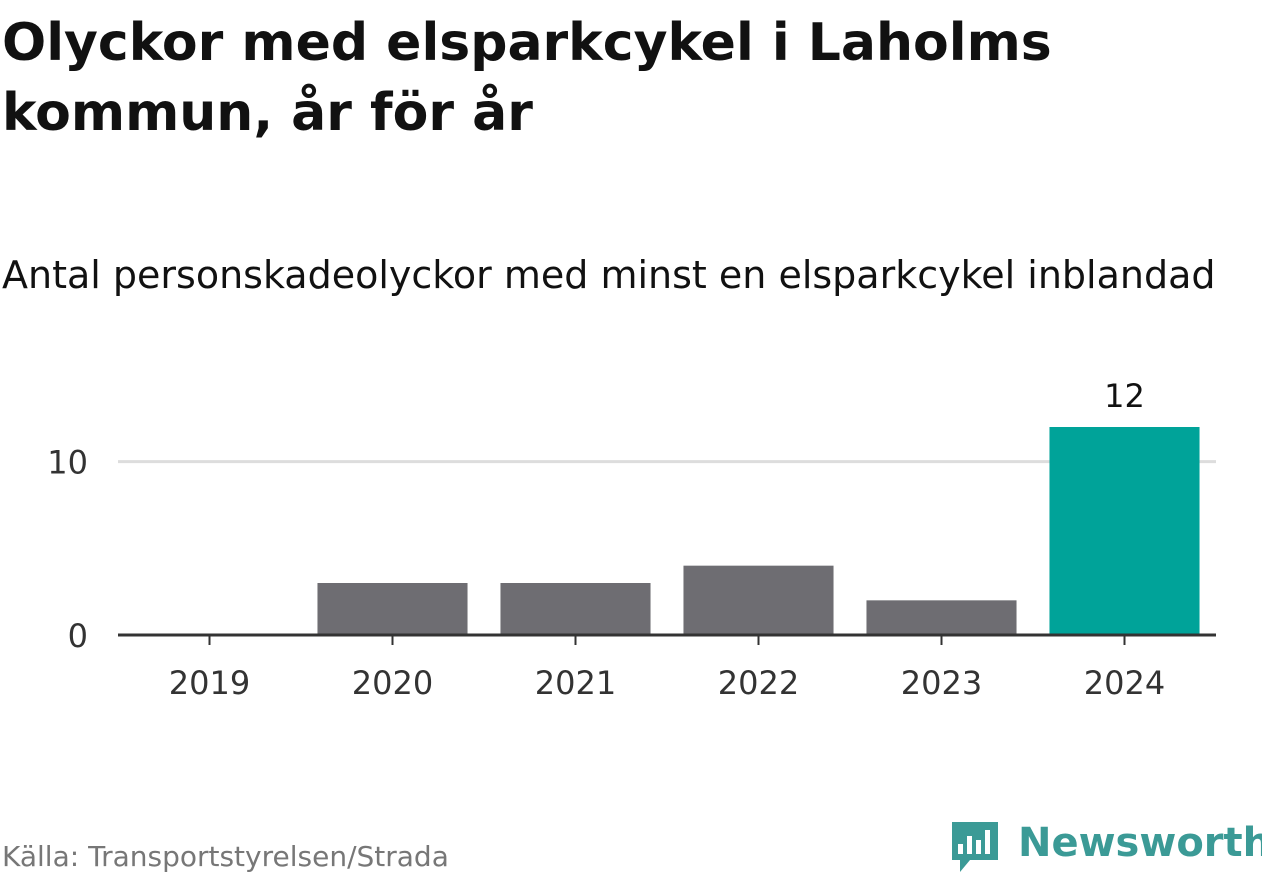 This screenshot has height=882, width=1262. I want to click on brand-name: Newsworthy, so click(1140, 843).